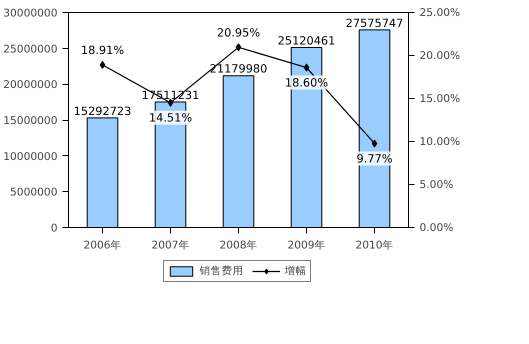  I want to click on data-label: 20.95%, so click(238, 32).